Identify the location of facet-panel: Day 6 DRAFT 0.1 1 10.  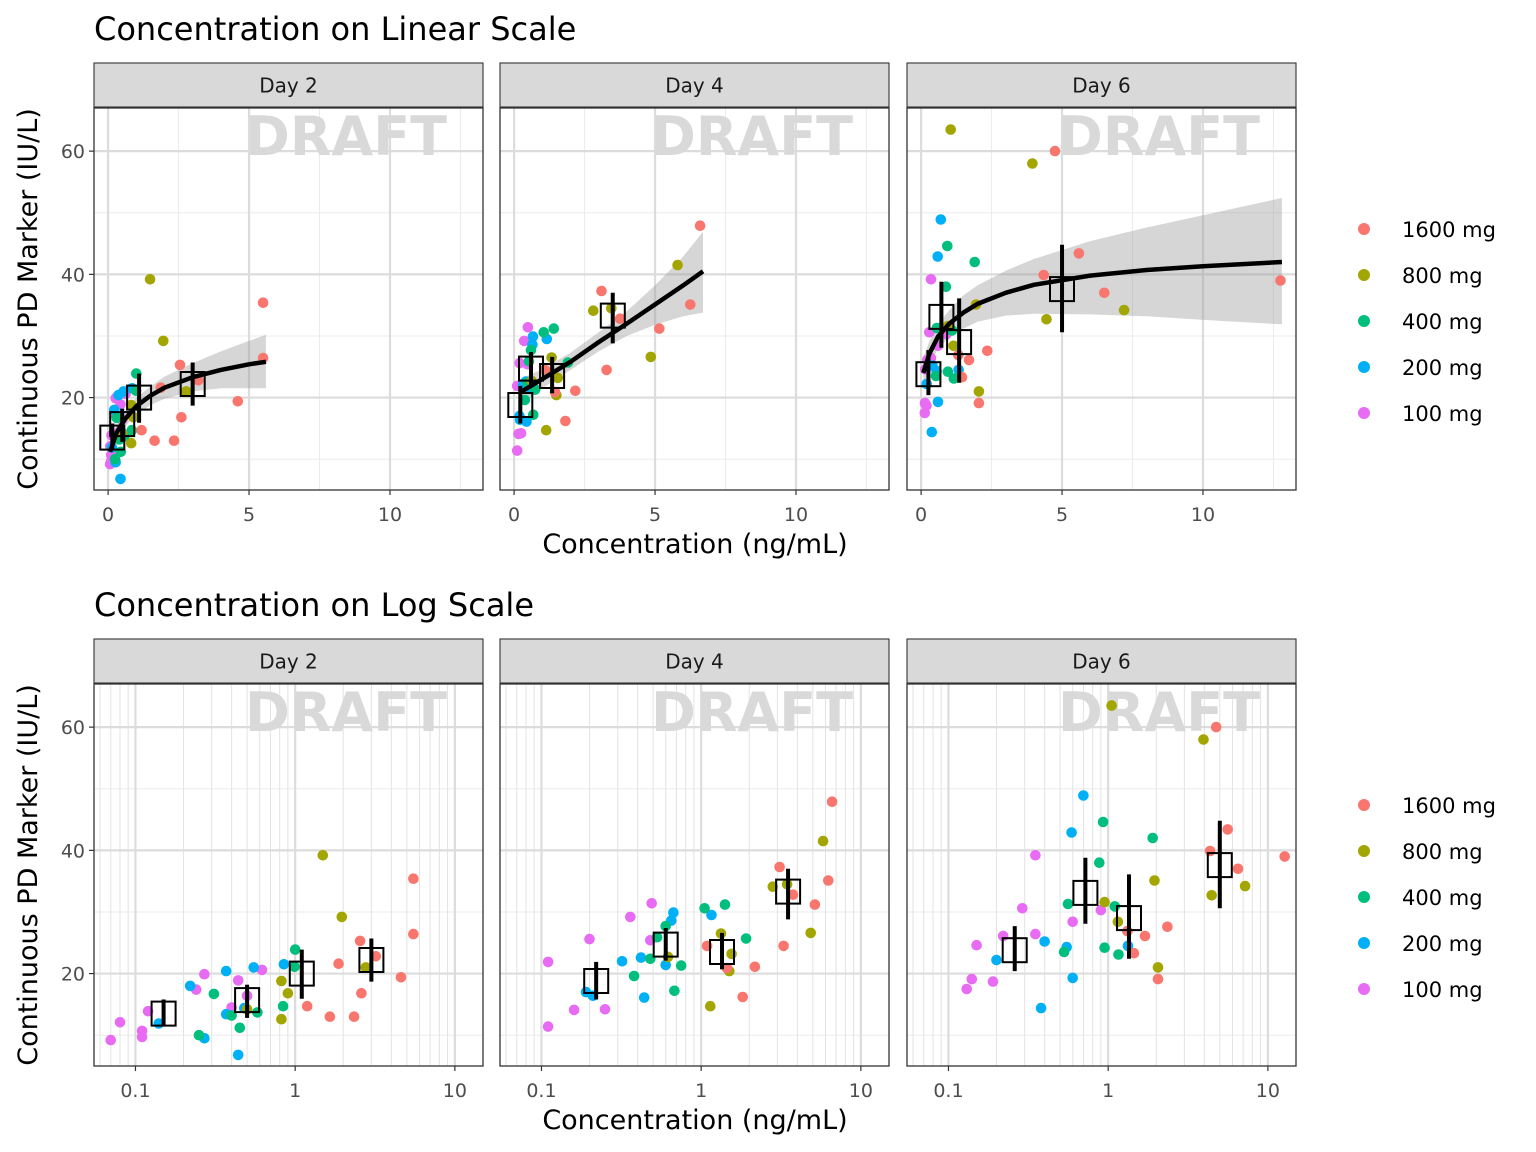
(1101, 870).